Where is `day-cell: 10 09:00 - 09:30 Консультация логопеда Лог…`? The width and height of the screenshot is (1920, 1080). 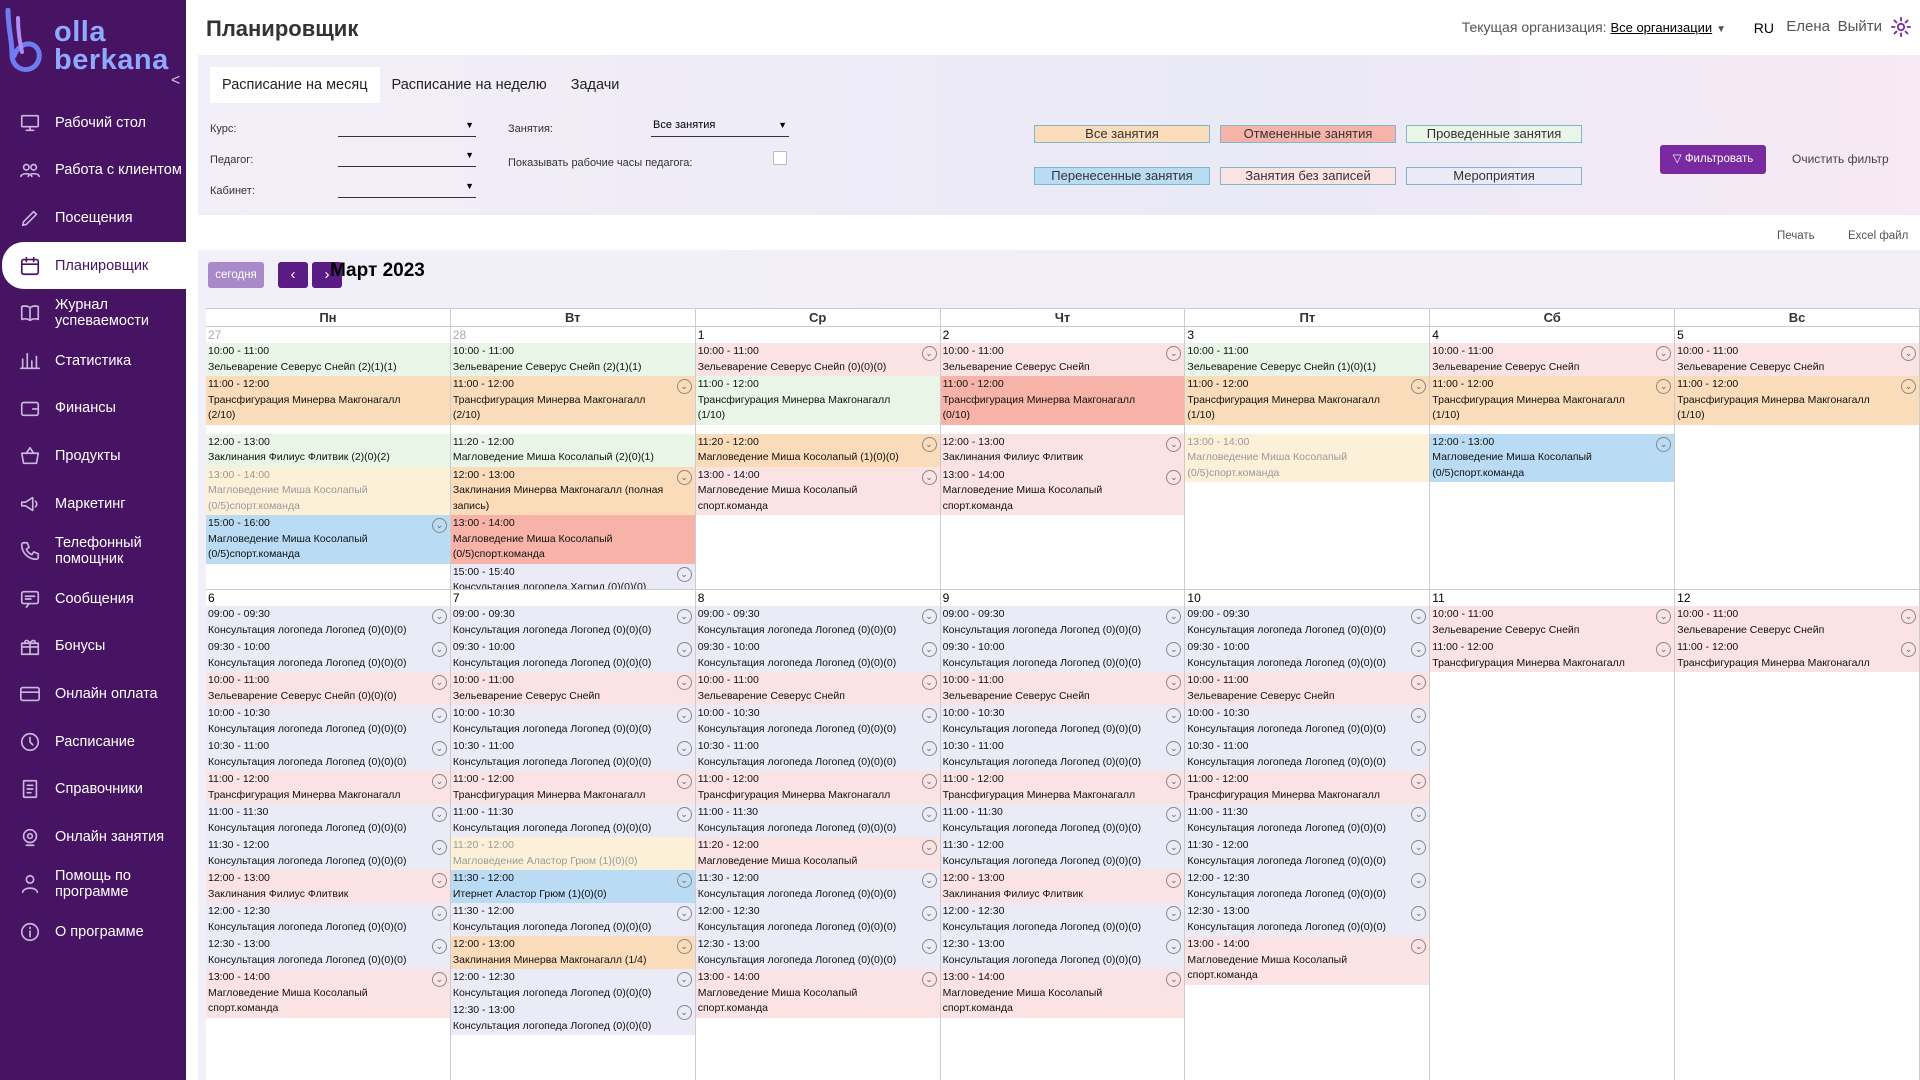 day-cell: 10 09:00 - 09:30 Консультация логопеда Лог… is located at coordinates (1308, 834).